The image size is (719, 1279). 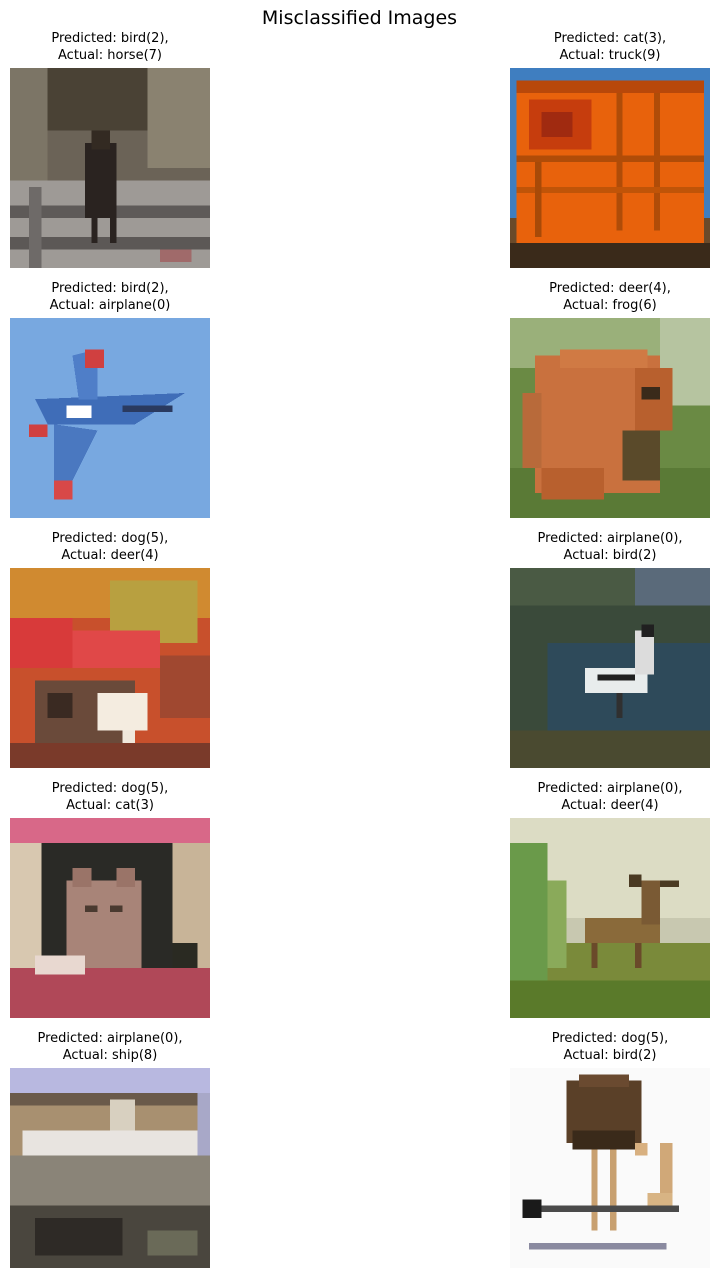 I want to click on cat-photo, so click(x=110, y=918).